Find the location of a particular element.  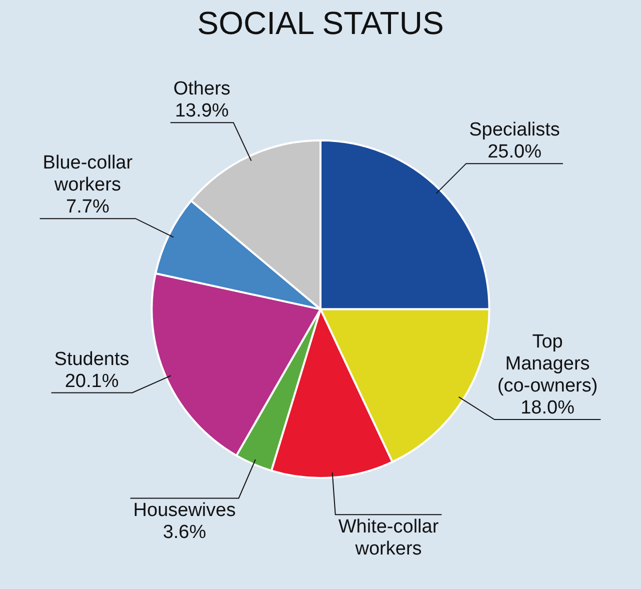

data-label: 20.1% is located at coordinates (91, 381).